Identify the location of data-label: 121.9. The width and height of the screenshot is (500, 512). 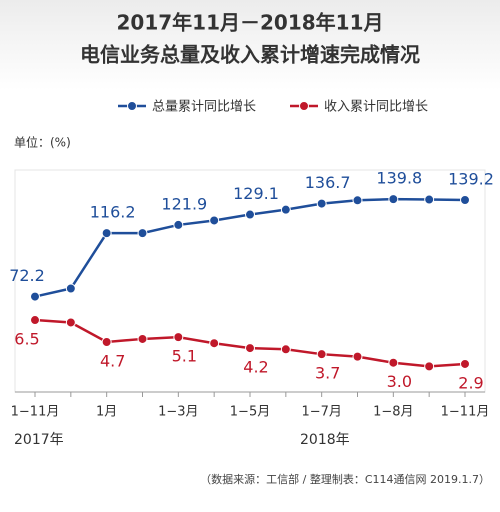
(184, 203).